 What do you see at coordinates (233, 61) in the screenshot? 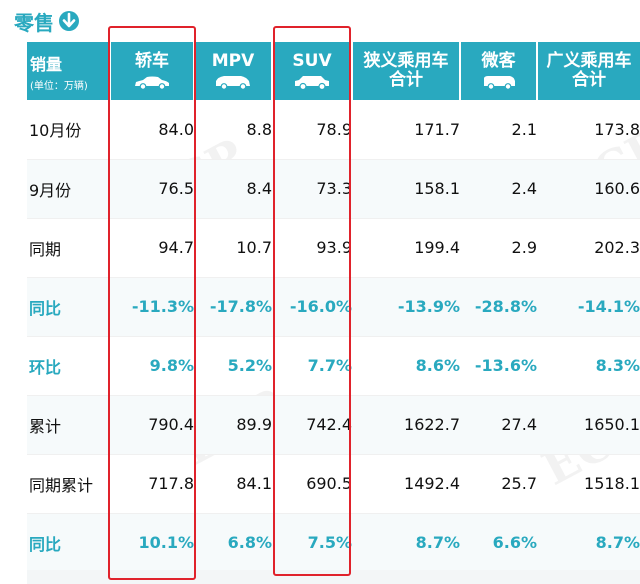
I see `header-label: MPV` at bounding box center [233, 61].